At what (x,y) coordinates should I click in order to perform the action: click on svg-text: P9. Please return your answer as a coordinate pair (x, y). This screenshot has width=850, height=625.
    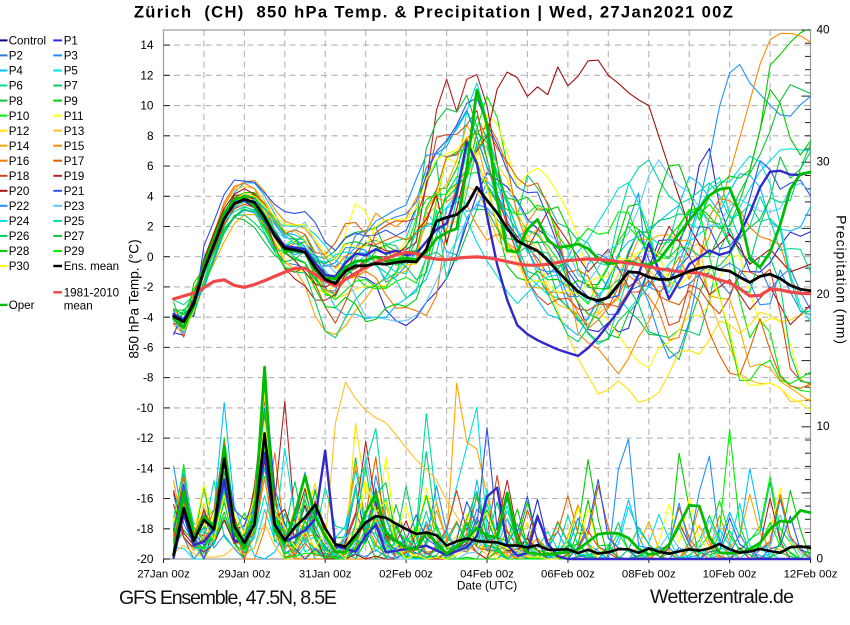
    Looking at the image, I should click on (71, 101).